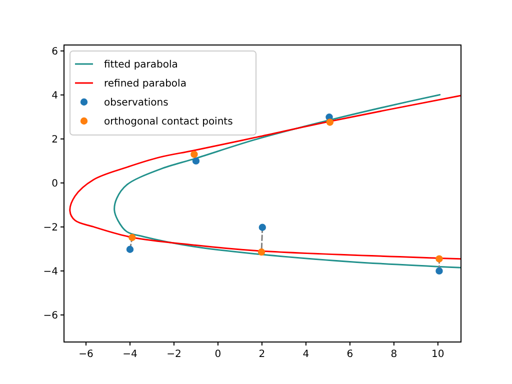  What do you see at coordinates (306, 354) in the screenshot?
I see `x-tick-label: 4` at bounding box center [306, 354].